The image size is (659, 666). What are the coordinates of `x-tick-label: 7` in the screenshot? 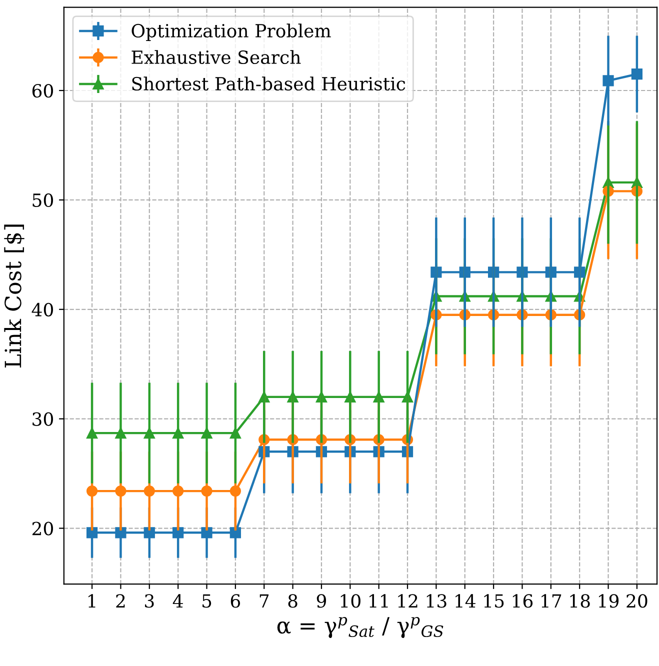 It's located at (264, 601).